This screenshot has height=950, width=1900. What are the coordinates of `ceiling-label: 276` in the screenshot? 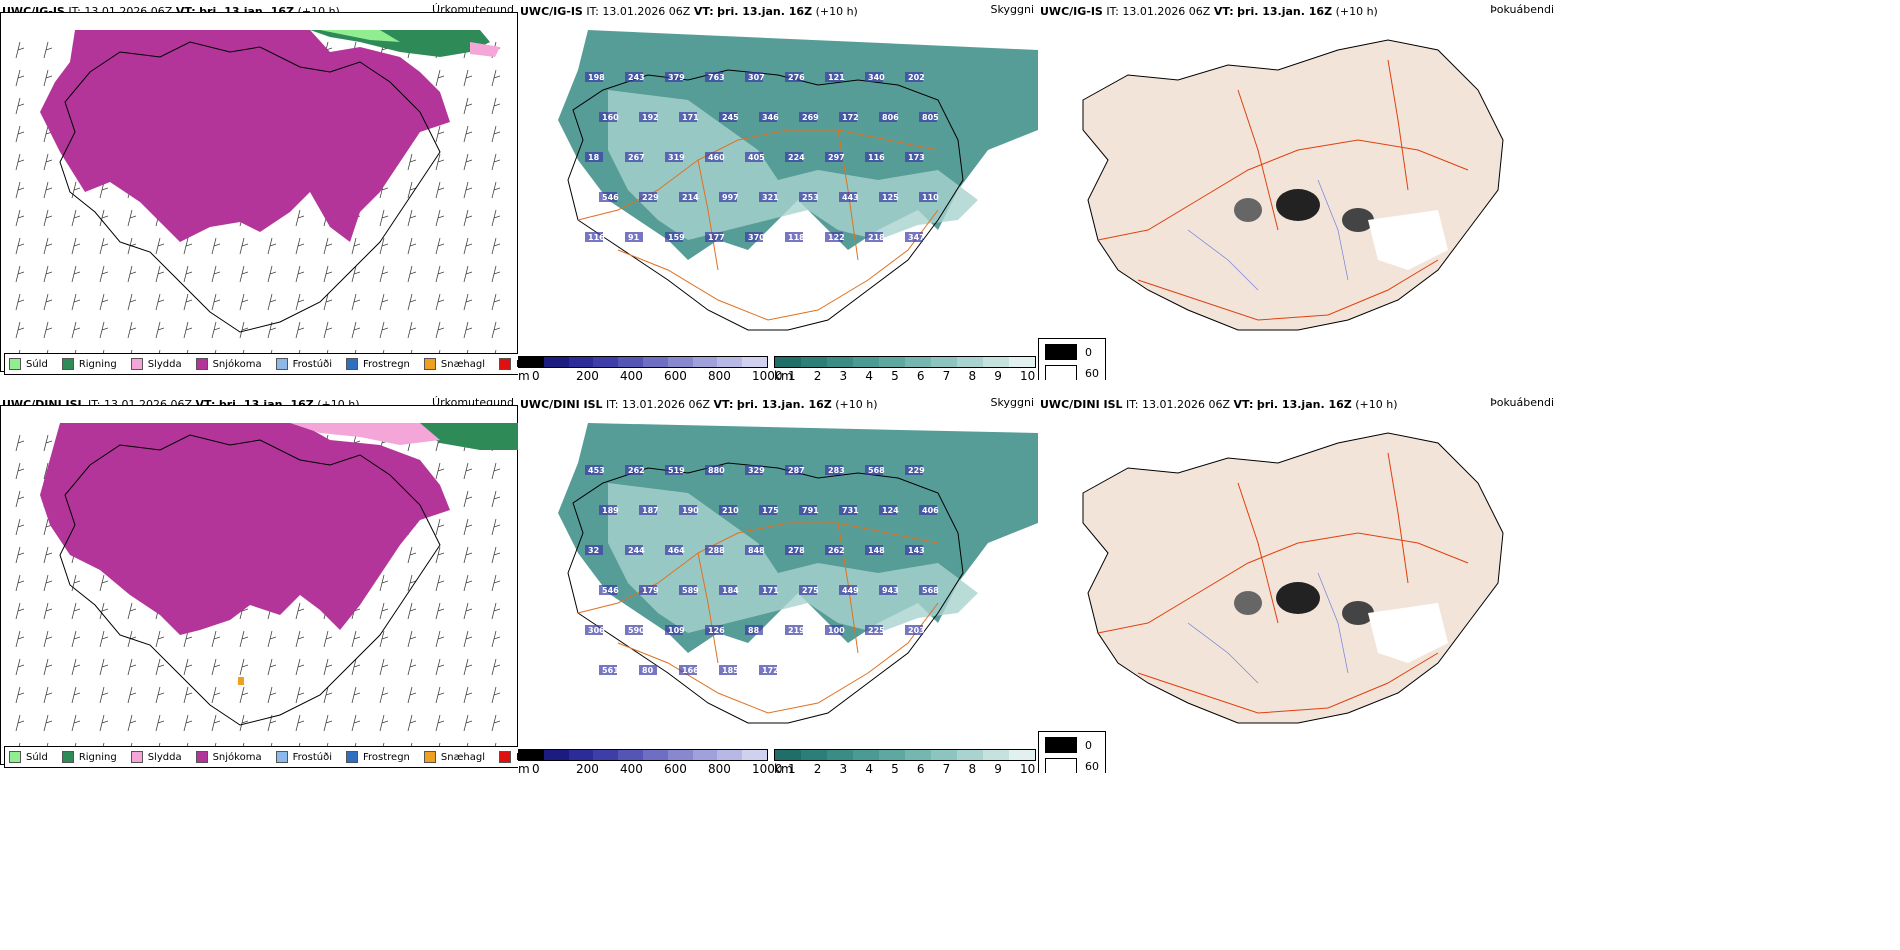 It's located at (796, 77).